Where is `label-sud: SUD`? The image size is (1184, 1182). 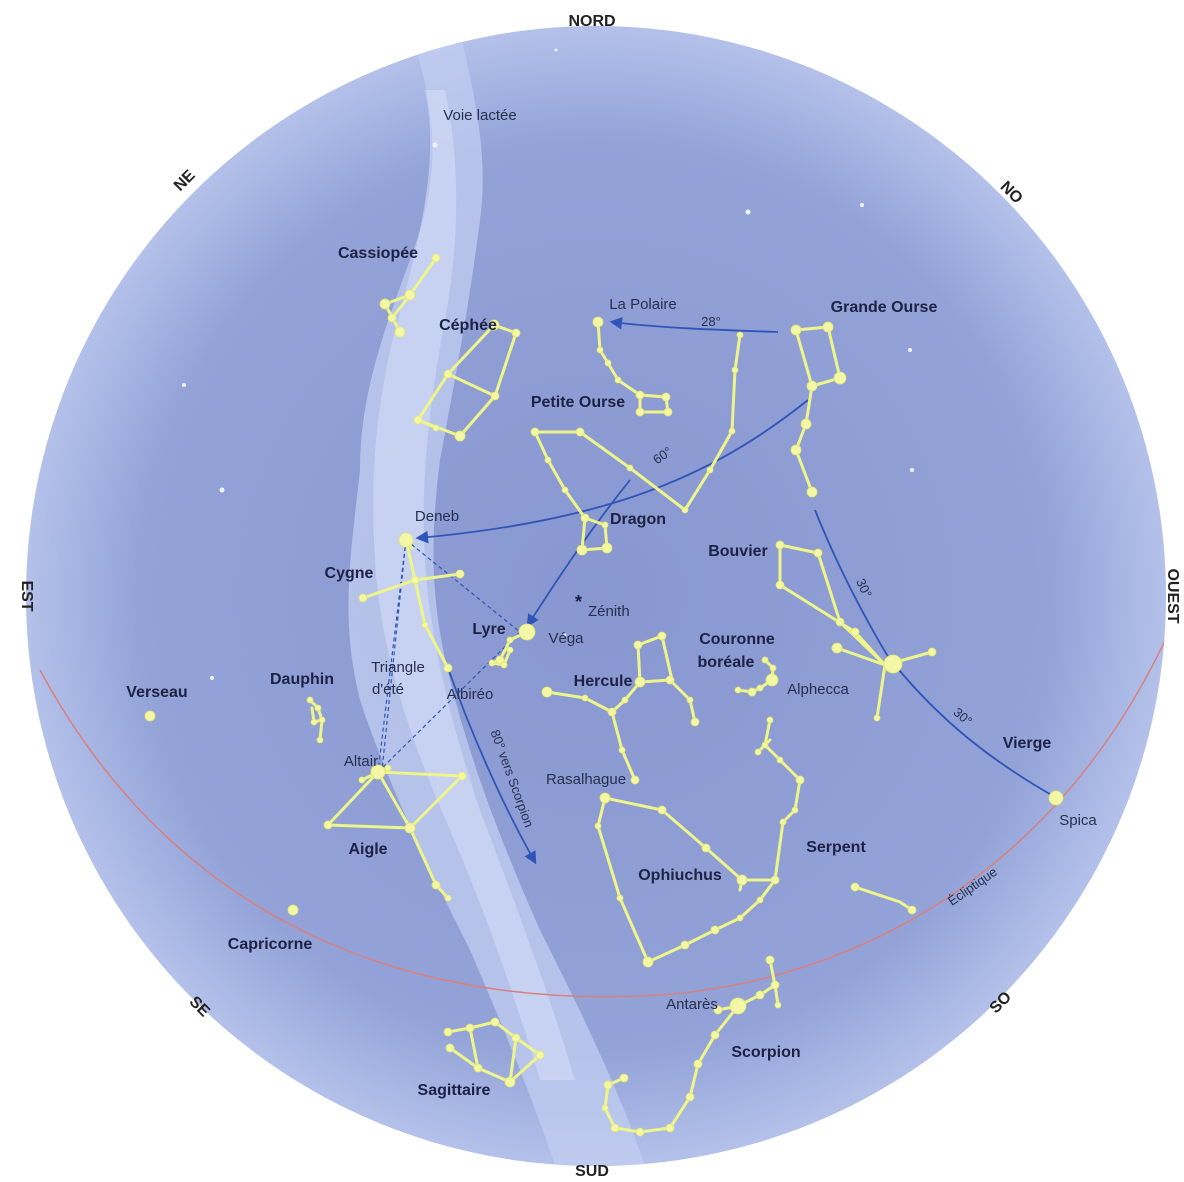
label-sud: SUD is located at coordinates (592, 1171).